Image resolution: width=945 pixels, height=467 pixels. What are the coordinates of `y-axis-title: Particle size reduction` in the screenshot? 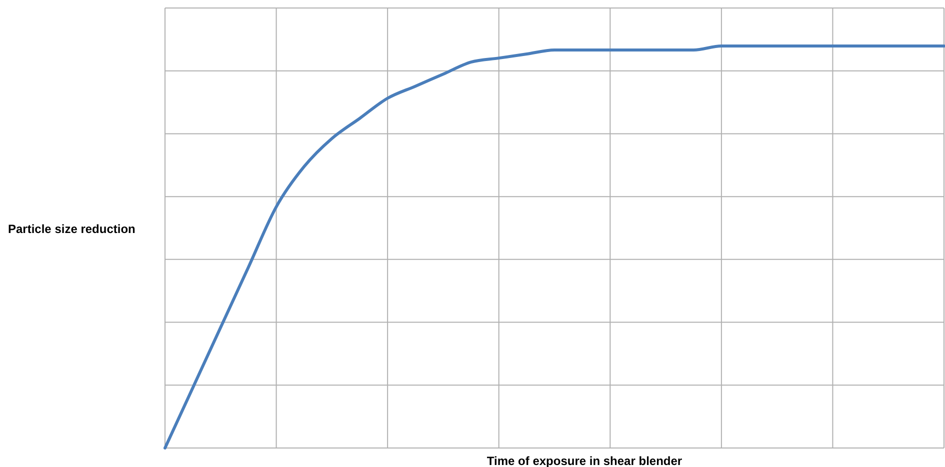 It's located at (72, 229).